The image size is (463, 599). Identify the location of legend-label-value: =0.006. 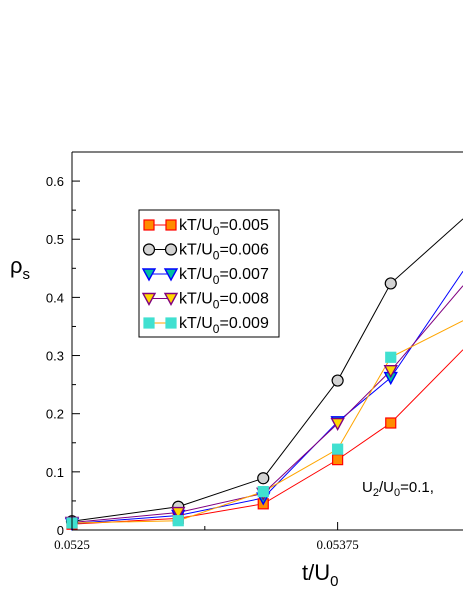
(243, 250).